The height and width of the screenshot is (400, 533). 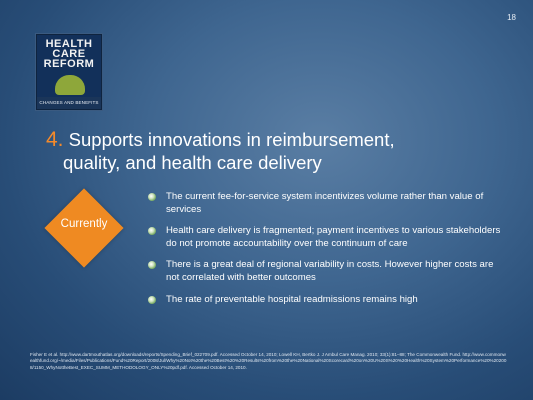 I want to click on logo-line-2: CARE, so click(x=69, y=54).